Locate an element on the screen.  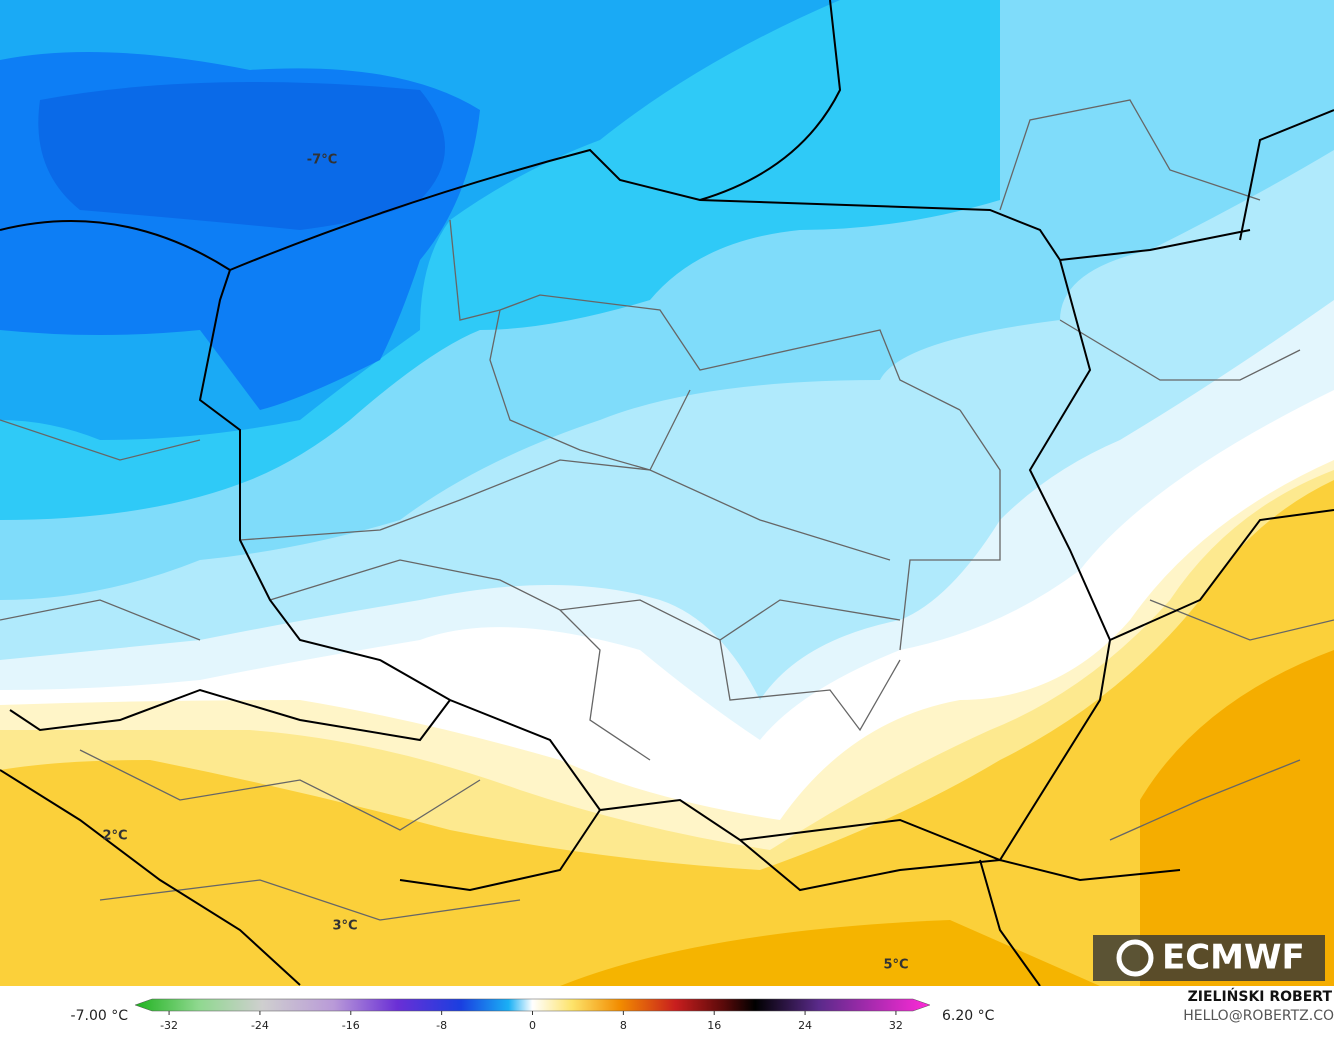
colorbar-tick-label: 16 is located at coordinates (714, 1025).